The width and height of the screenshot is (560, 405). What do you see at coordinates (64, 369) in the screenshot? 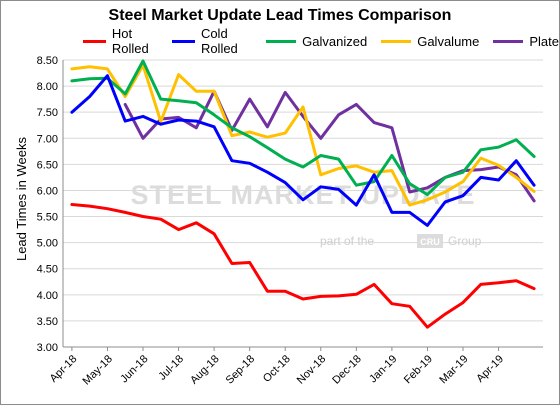
I see `x-tick-label: Apr-18` at bounding box center [64, 369].